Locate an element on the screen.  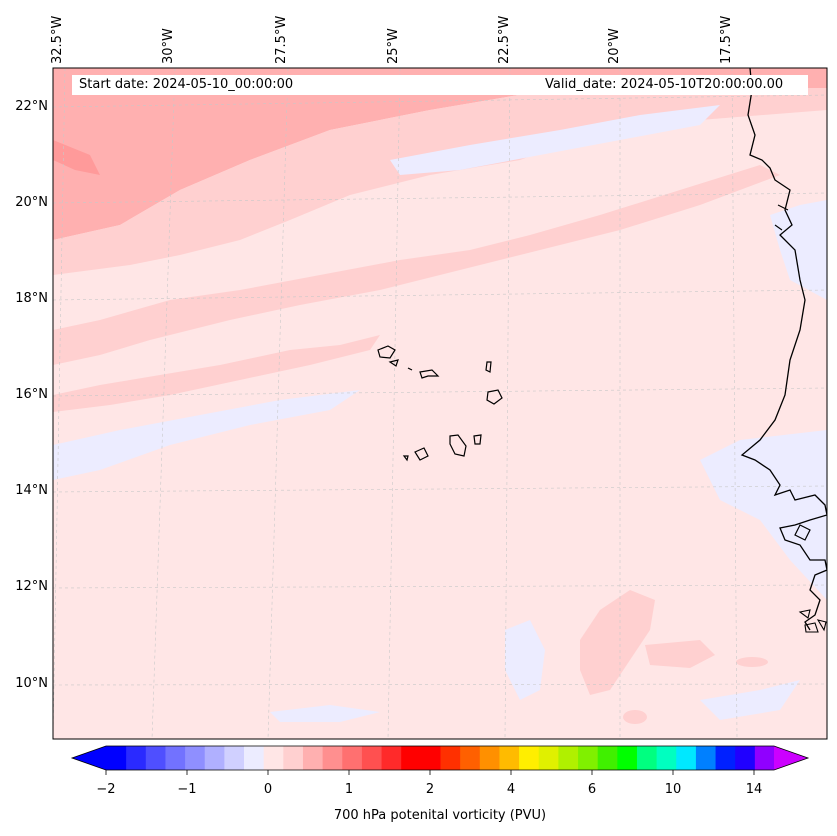
pv-region-pink-blob1 is located at coordinates (617, 642).